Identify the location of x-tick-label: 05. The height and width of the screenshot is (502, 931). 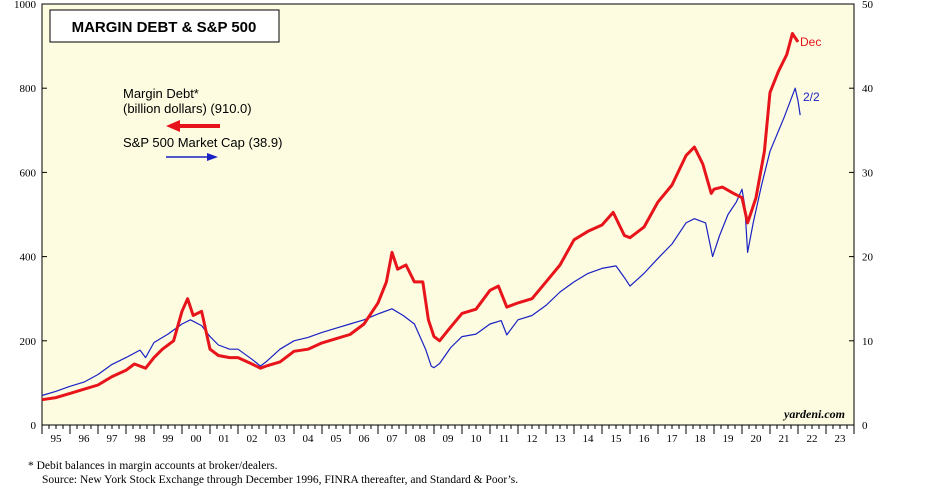
(337, 439).